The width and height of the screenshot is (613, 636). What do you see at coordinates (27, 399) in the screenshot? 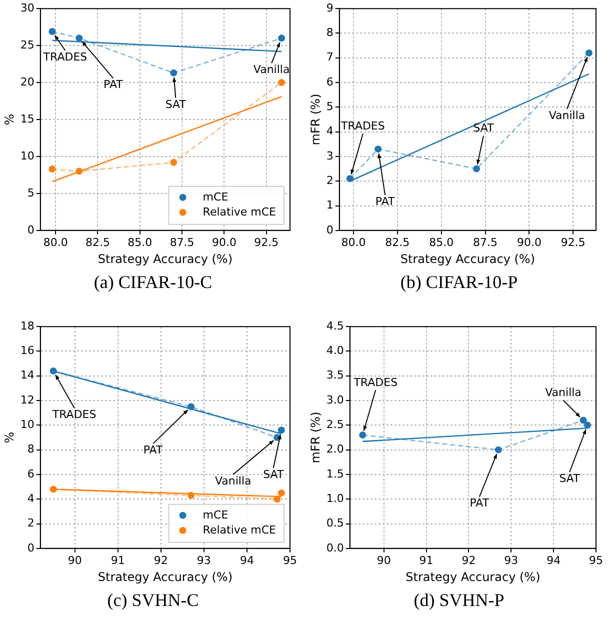
I see `y-tick-label: 12` at bounding box center [27, 399].